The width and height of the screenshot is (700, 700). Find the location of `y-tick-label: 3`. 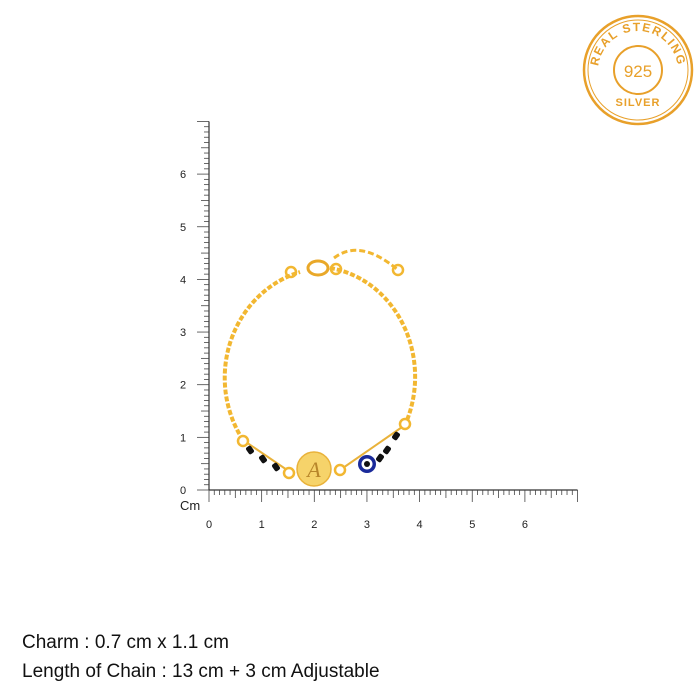

y-tick-label: 3 is located at coordinates (183, 333).